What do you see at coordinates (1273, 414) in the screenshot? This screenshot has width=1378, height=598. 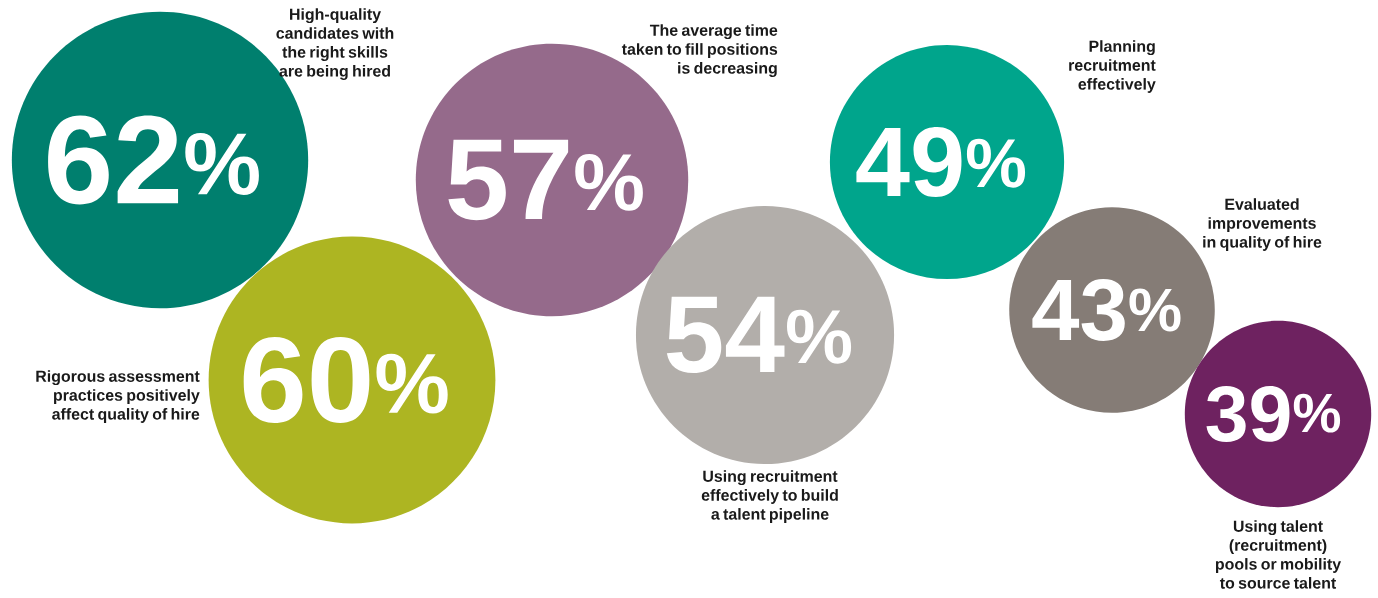 I see `data-label: 39$^{%}$` at bounding box center [1273, 414].